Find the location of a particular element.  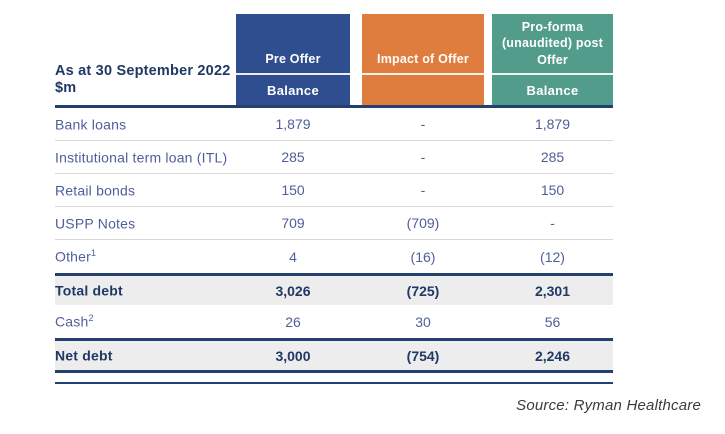

column-header-impact-of-offer: Impact of Offer is located at coordinates (423, 59).